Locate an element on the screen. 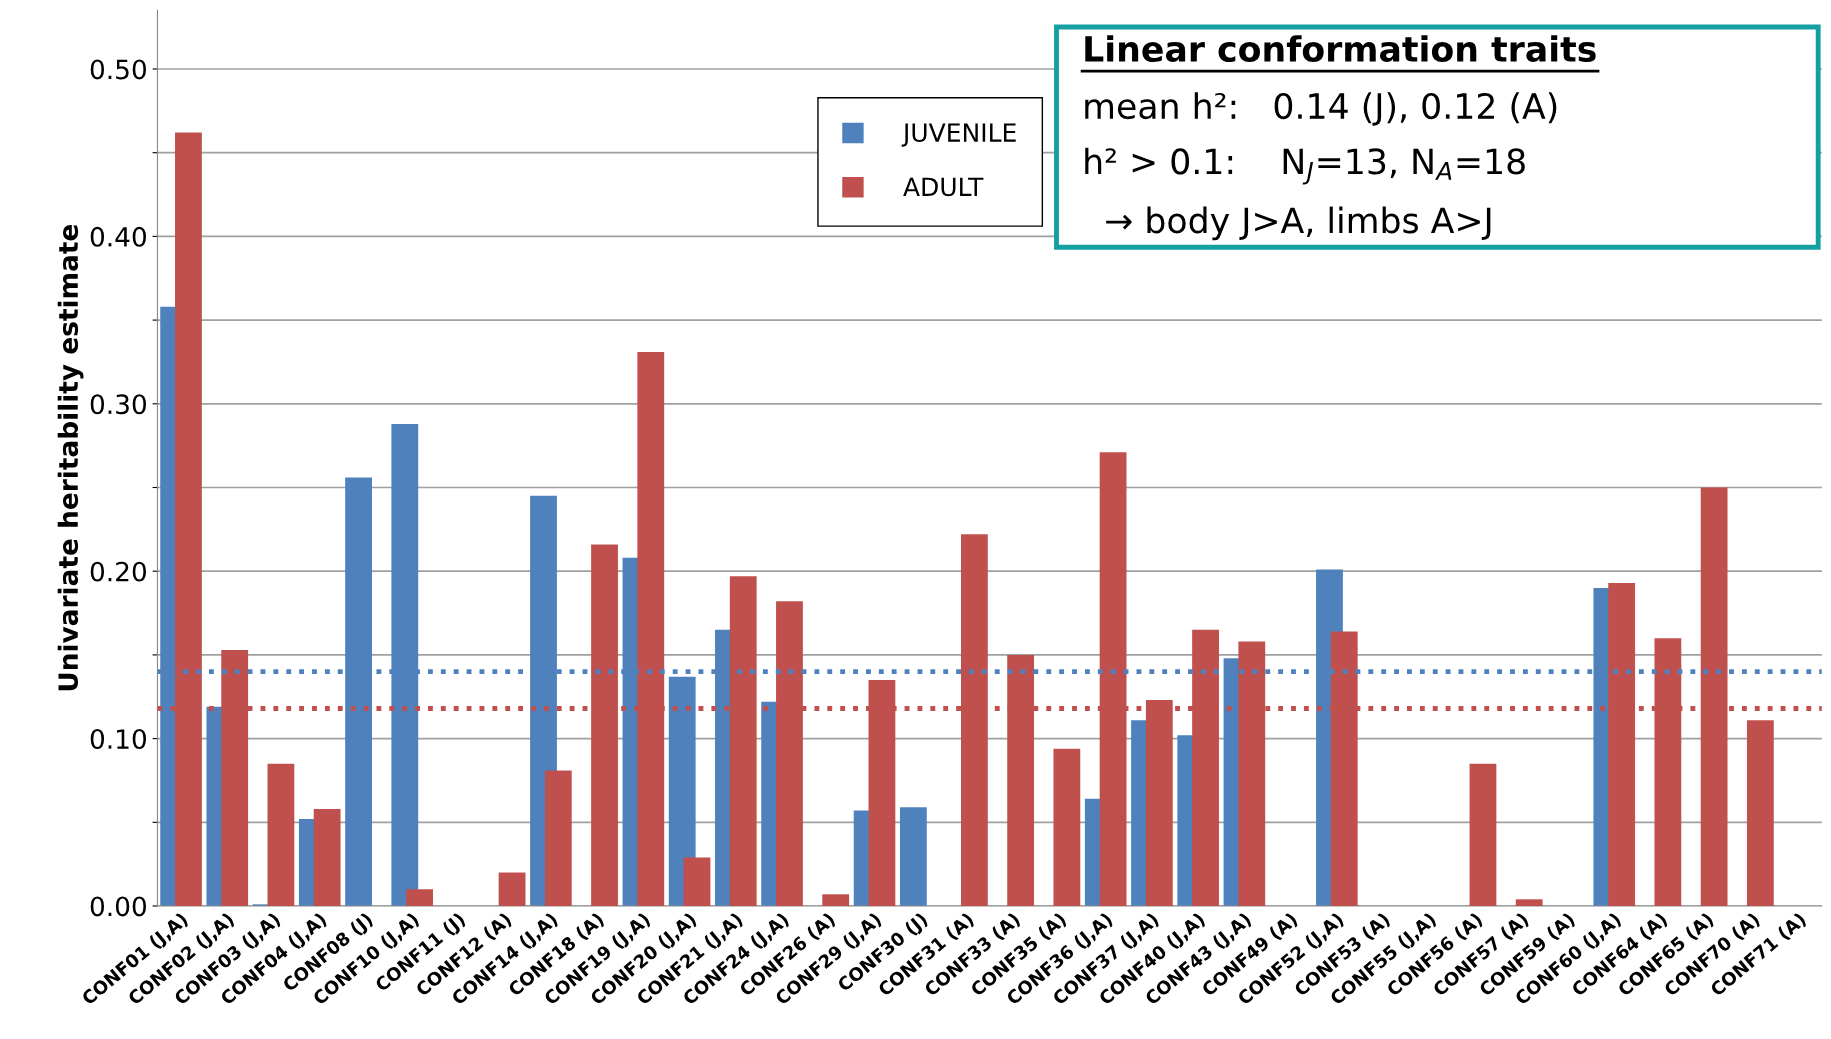 This screenshot has width=1831, height=1039. y-tick-label: 0.40 is located at coordinates (118, 236).